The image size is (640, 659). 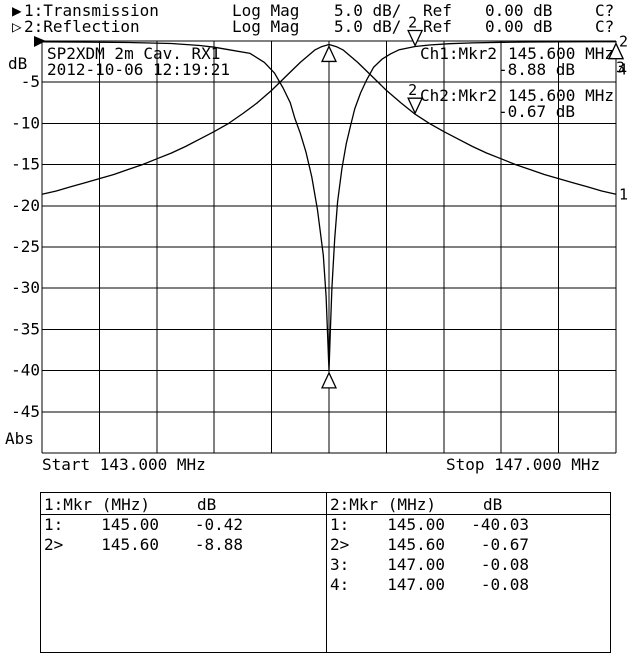 I want to click on trace2-ref-value: 0.00 dB, so click(x=519, y=26).